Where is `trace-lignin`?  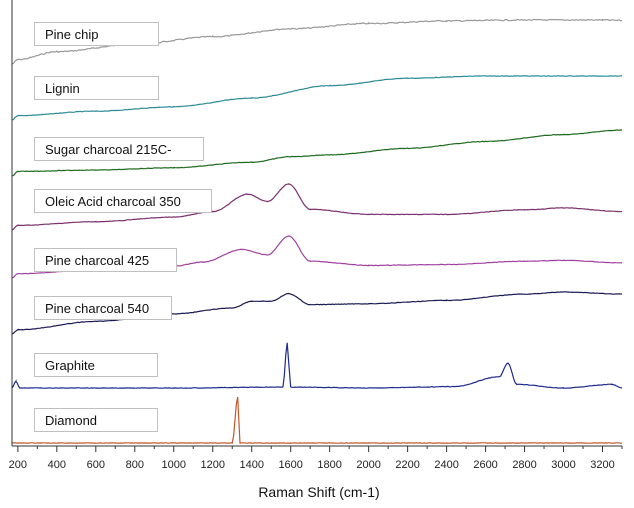 trace-lignin is located at coordinates (316, 98).